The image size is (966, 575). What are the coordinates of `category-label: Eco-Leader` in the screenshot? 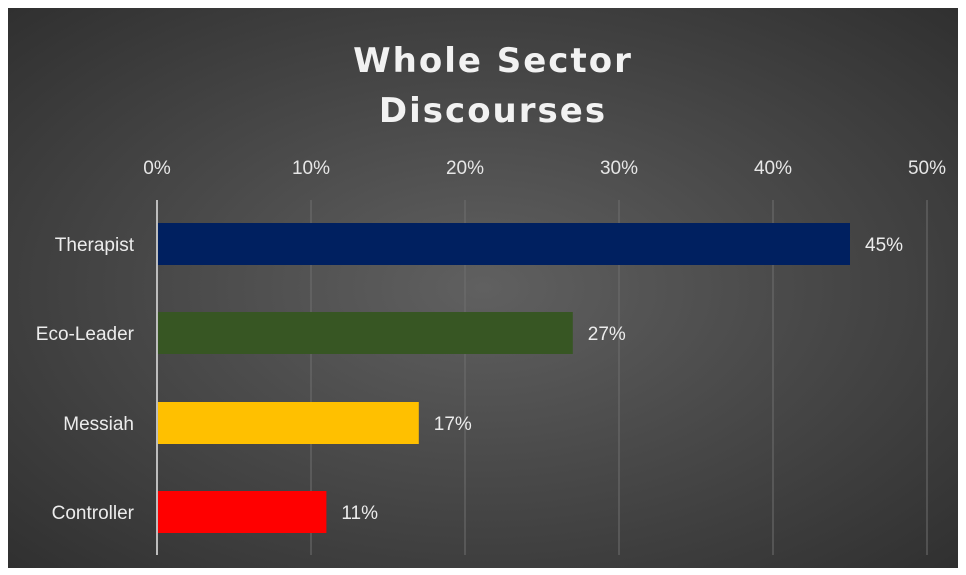 It's located at (85, 334).